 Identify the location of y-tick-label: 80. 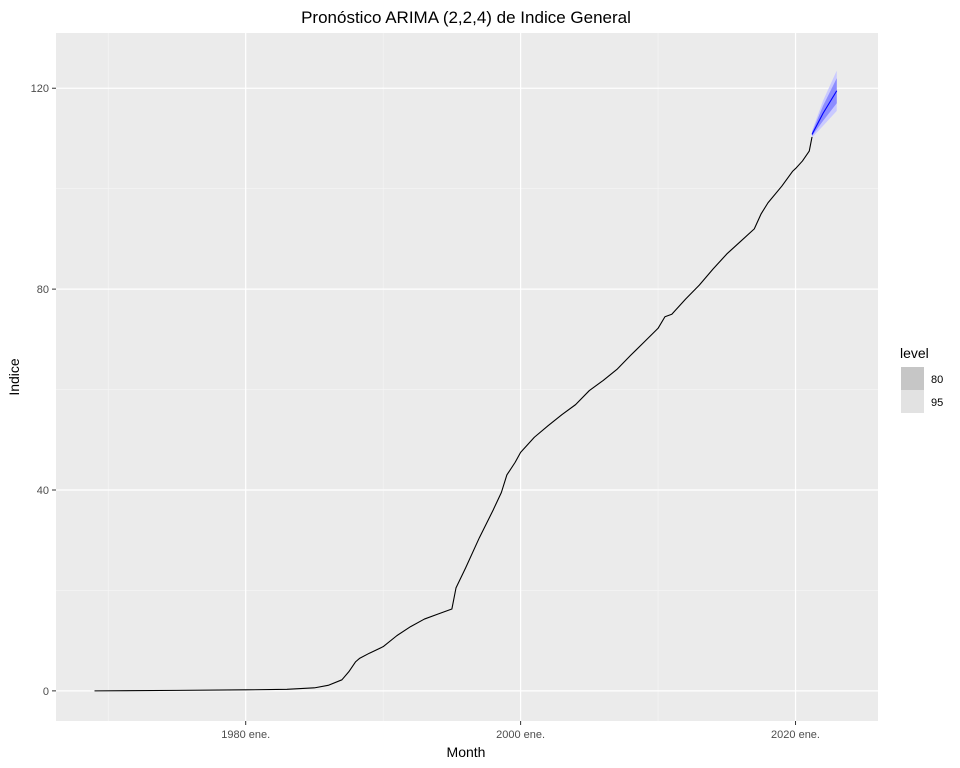
(43, 290).